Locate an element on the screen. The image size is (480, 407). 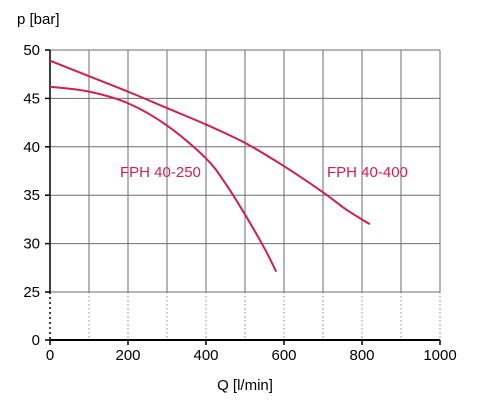
y-tick-label: 50 is located at coordinates (31, 50).